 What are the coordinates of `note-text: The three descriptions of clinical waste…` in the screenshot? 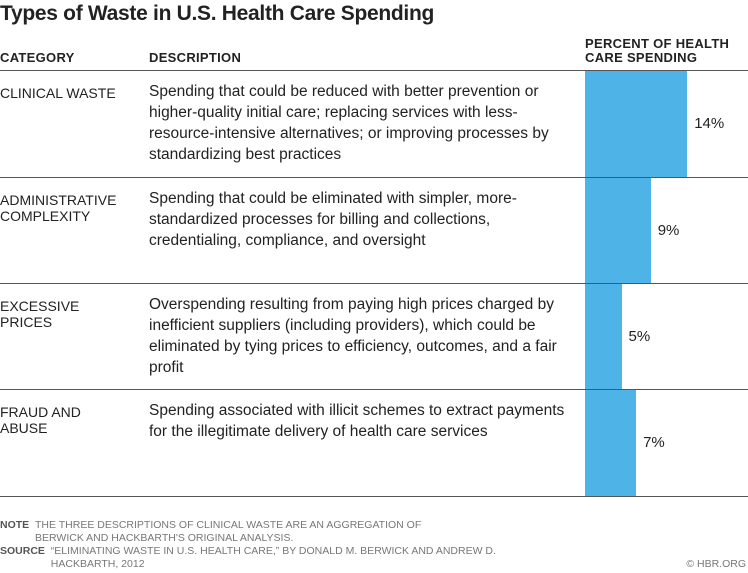 It's located at (228, 531).